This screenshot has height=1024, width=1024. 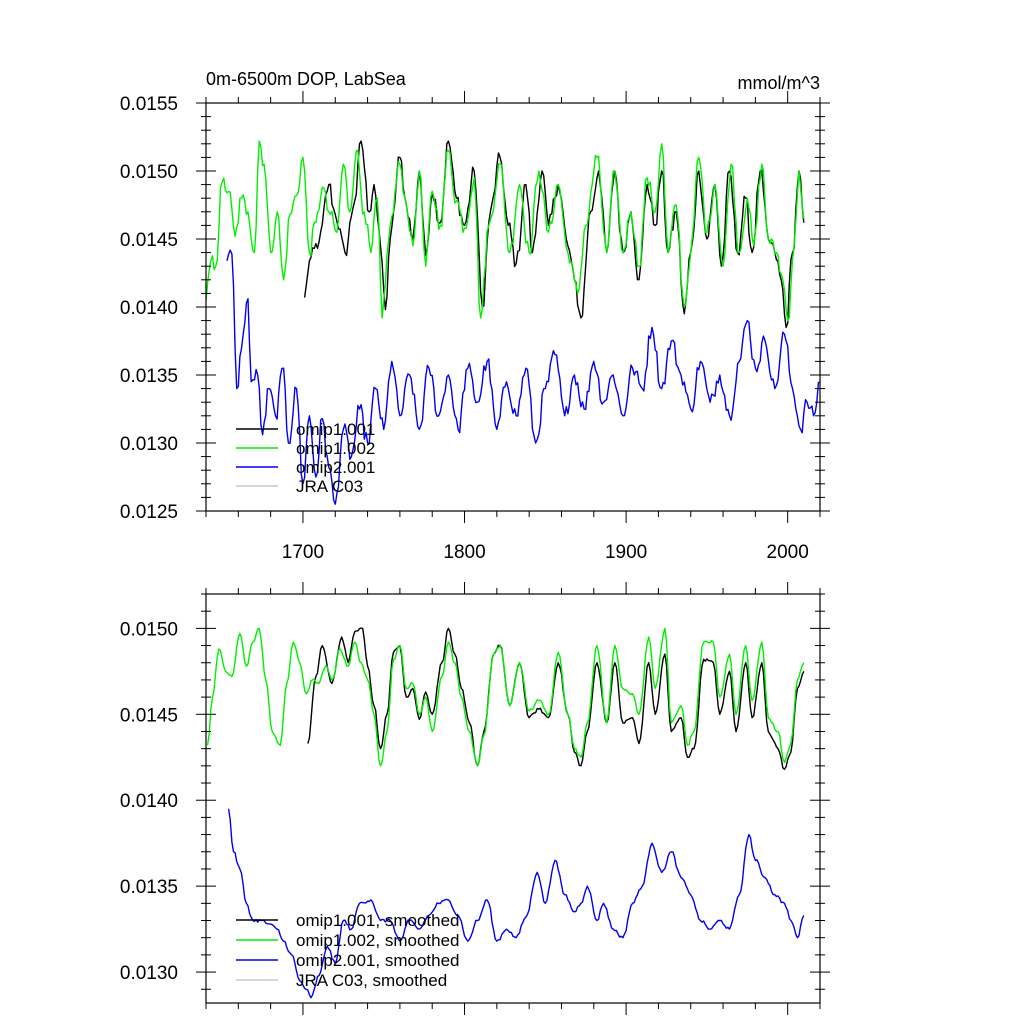 I want to click on y-tick-label: 0.0125, so click(x=149, y=512).